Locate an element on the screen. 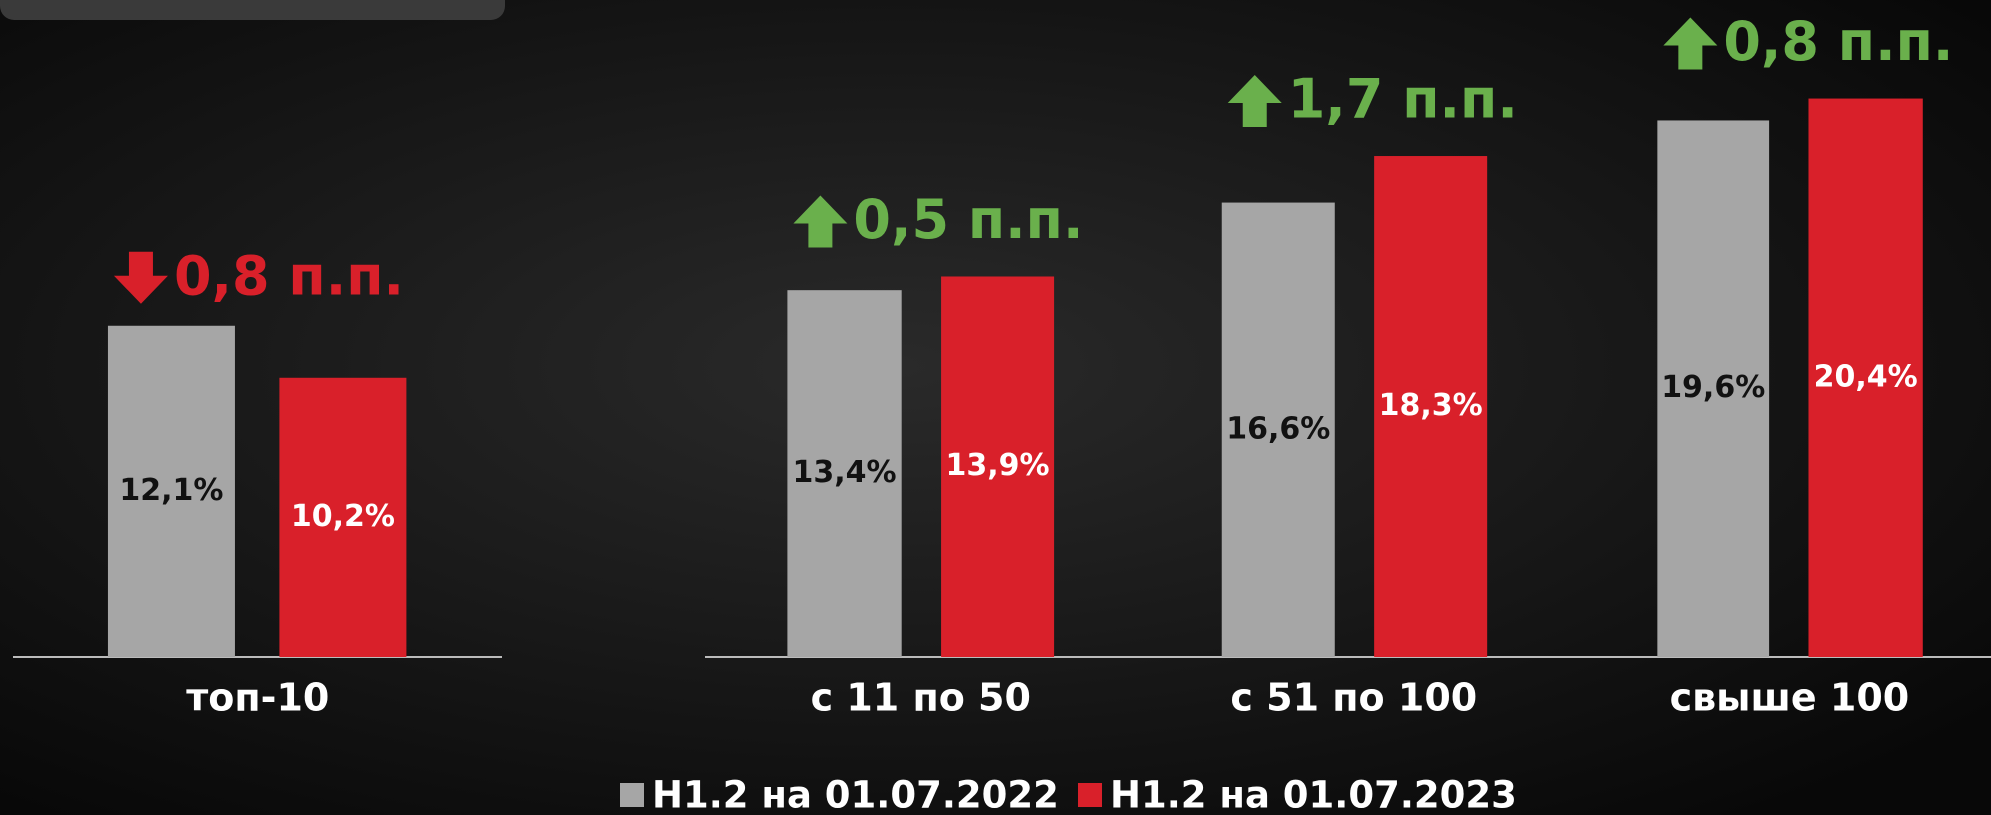 The width and height of the screenshot is (1991, 815). legend-label: Н1.2 на 01.07.2023 is located at coordinates (1313, 794).